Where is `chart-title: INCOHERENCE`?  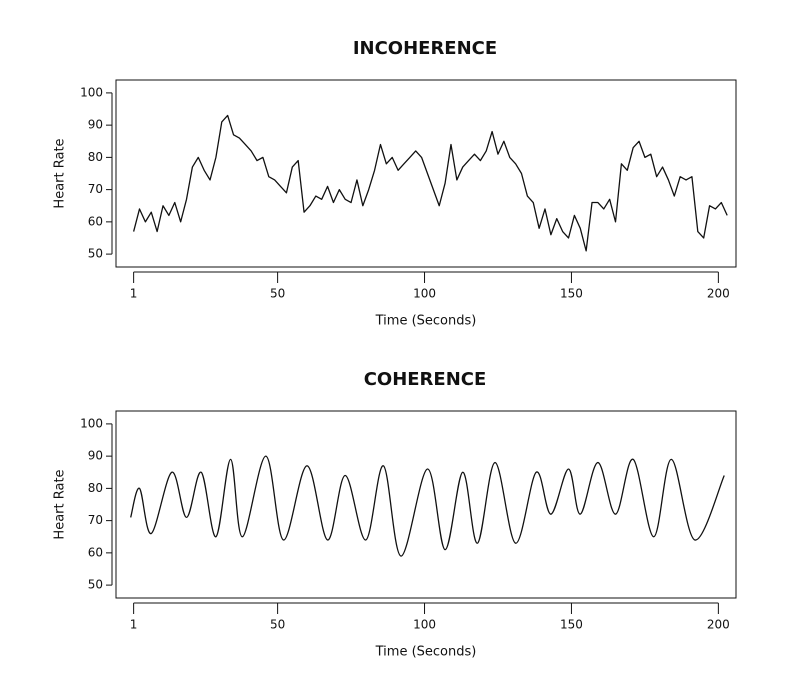 chart-title: INCOHERENCE is located at coordinates (425, 48).